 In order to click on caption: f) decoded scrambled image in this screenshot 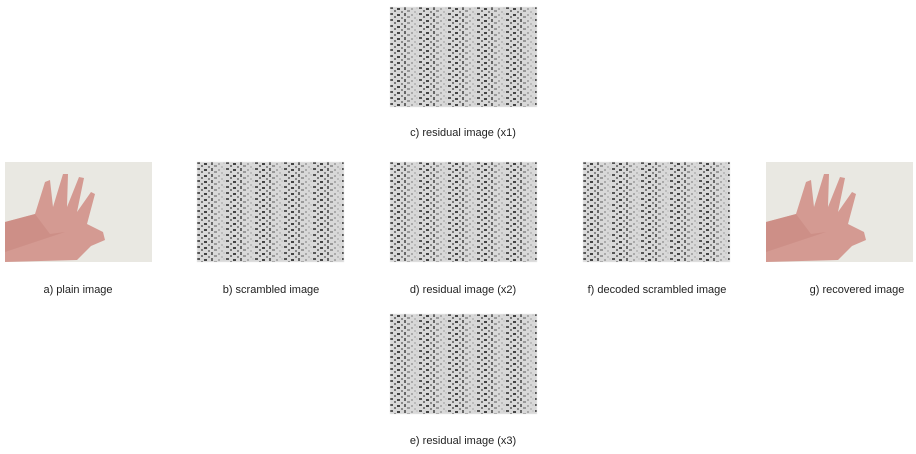, I will do `click(657, 290)`.